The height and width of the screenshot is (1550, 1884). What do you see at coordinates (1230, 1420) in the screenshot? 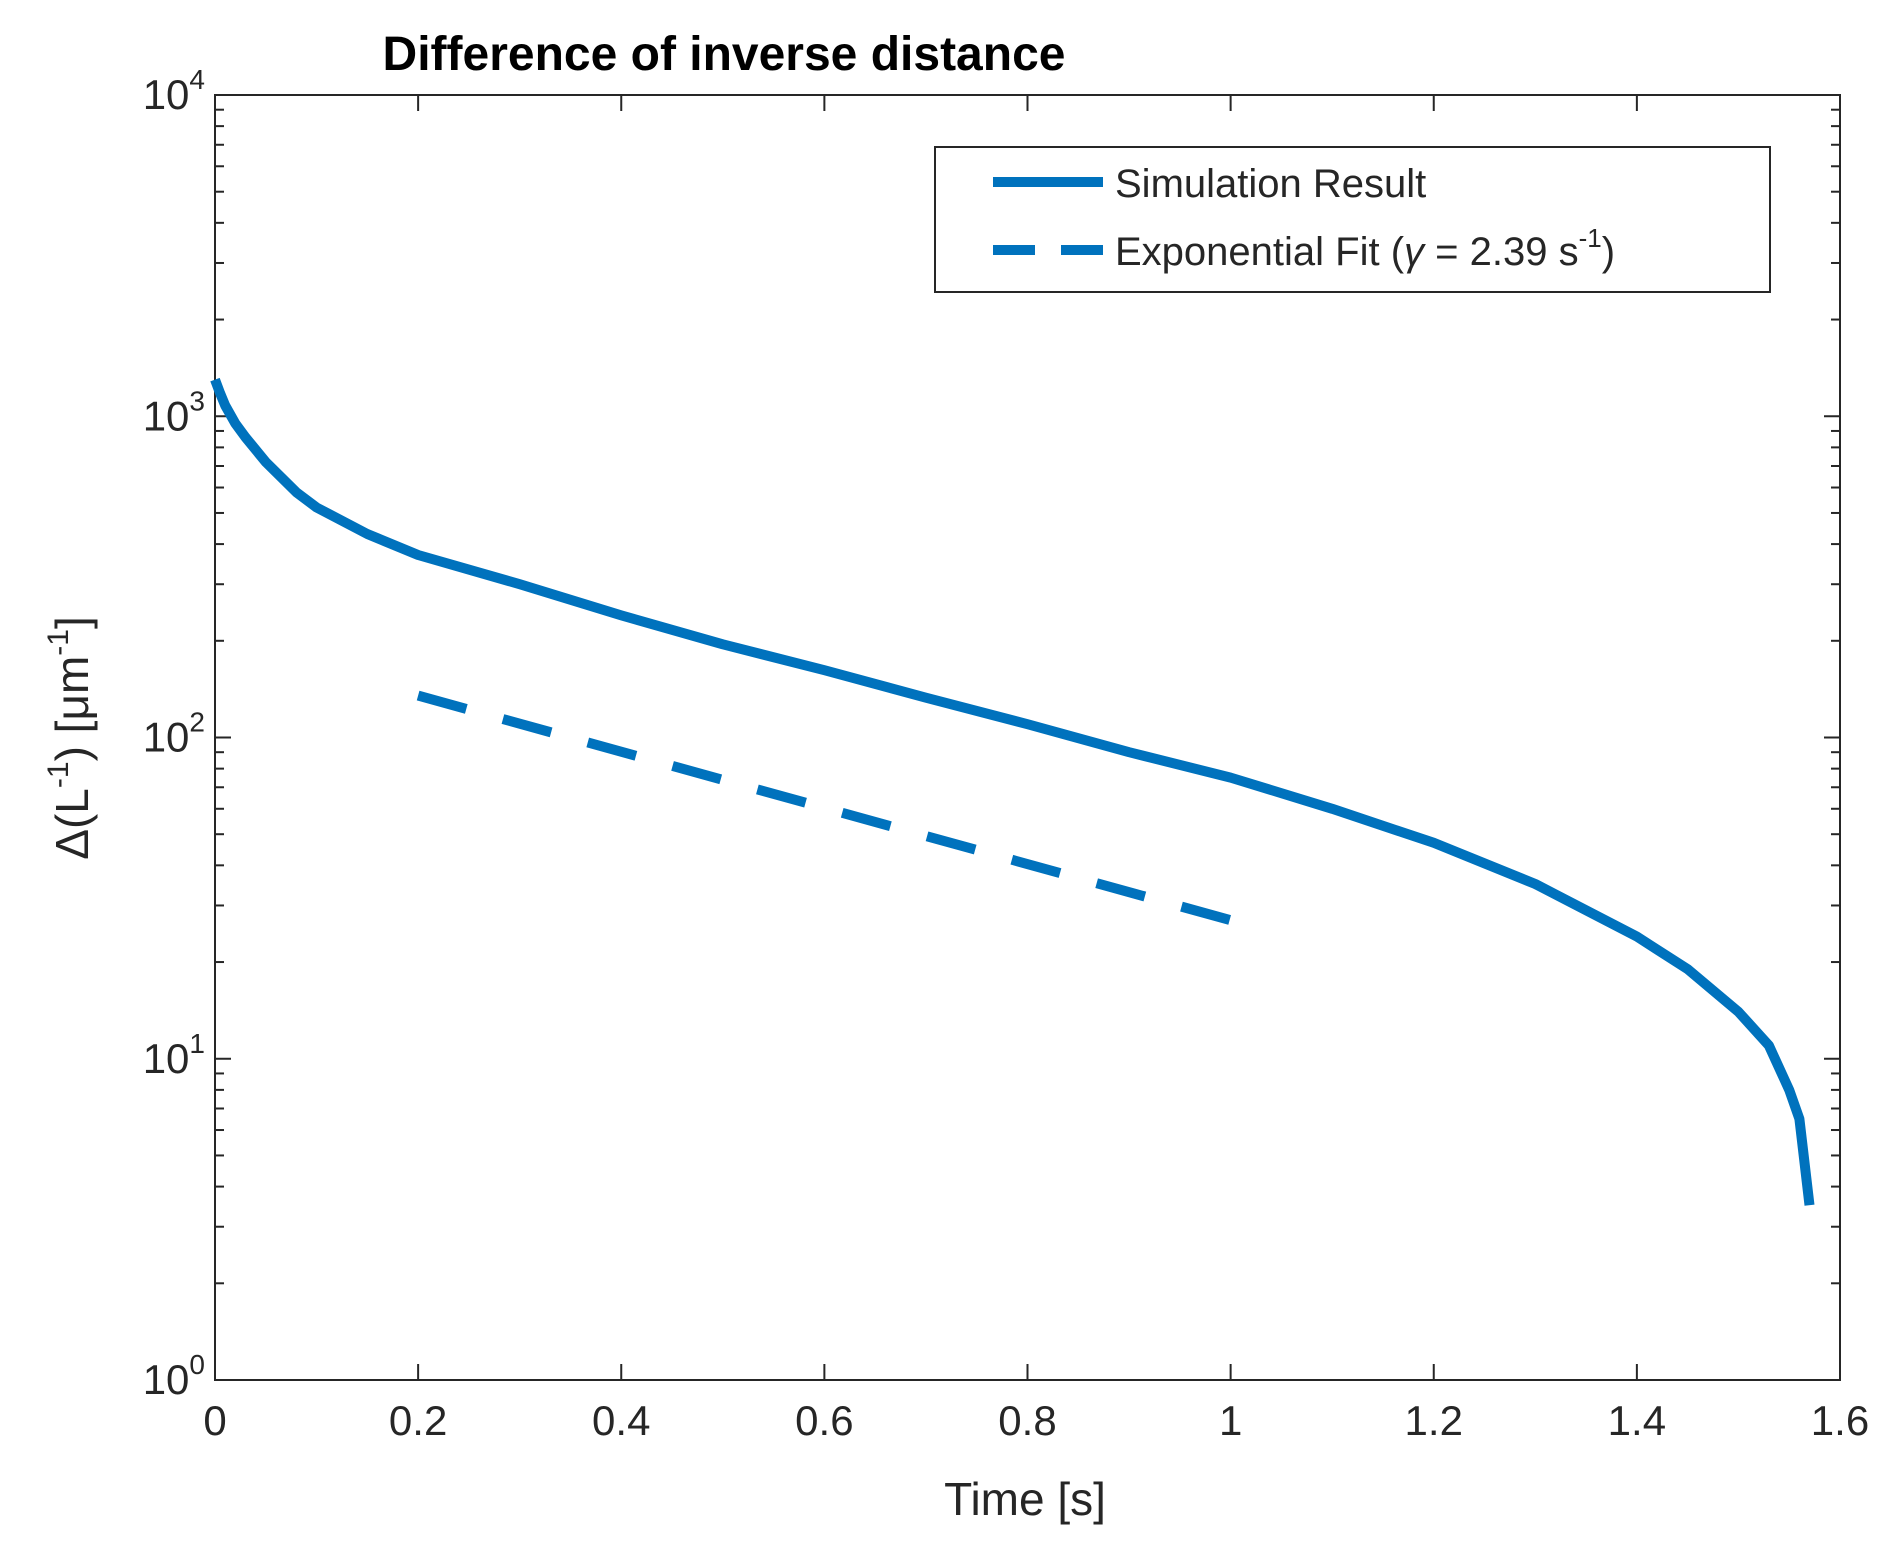
I see `x-tick-label: 1` at bounding box center [1230, 1420].